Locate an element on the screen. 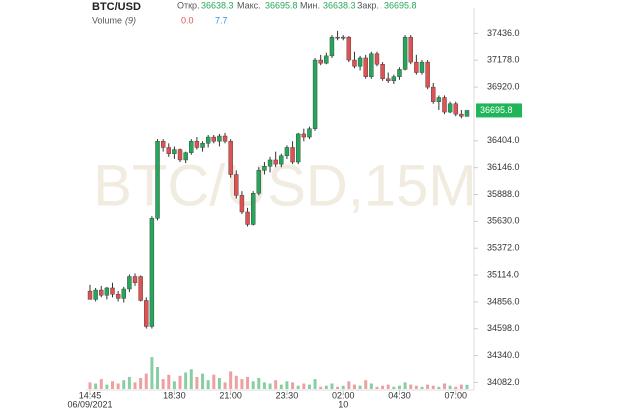 This screenshot has width=620, height=409. high-label: Макс. is located at coordinates (249, 5).